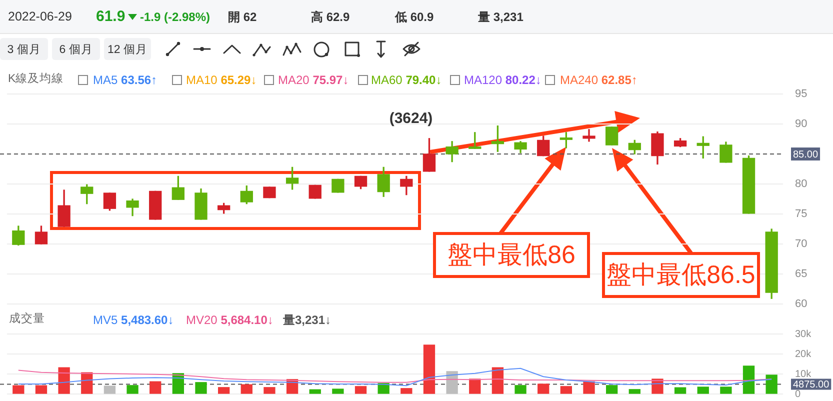 The image size is (833, 401). What do you see at coordinates (803, 354) in the screenshot?
I see `y-tick-label: 20k` at bounding box center [803, 354].